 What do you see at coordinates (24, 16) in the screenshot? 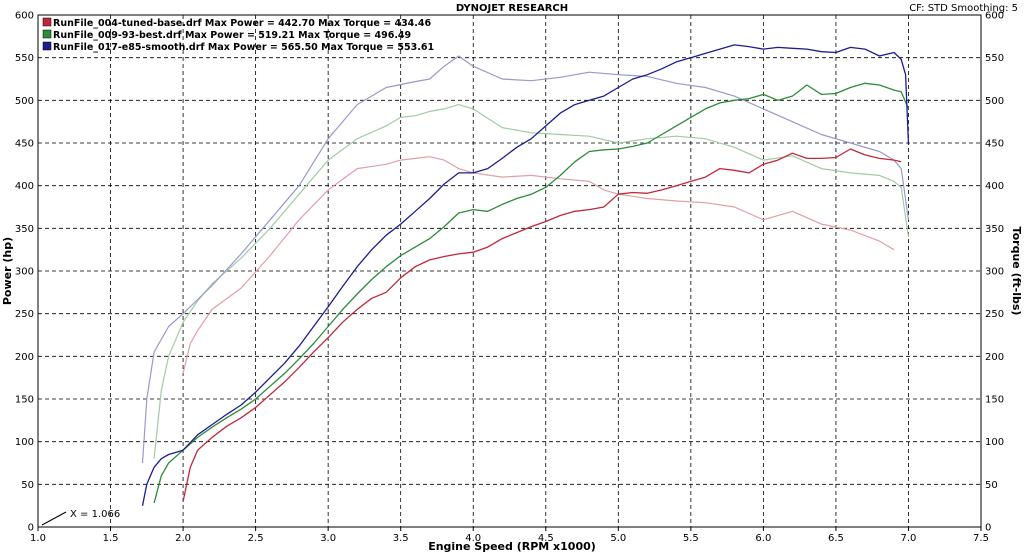
I see `y-tick-label-left: 600` at bounding box center [24, 16].